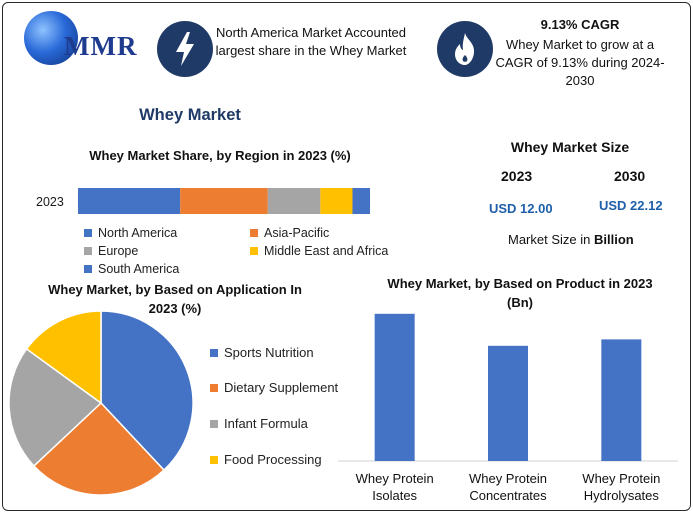  I want to click on market-size-unit: Billion, so click(613, 239).